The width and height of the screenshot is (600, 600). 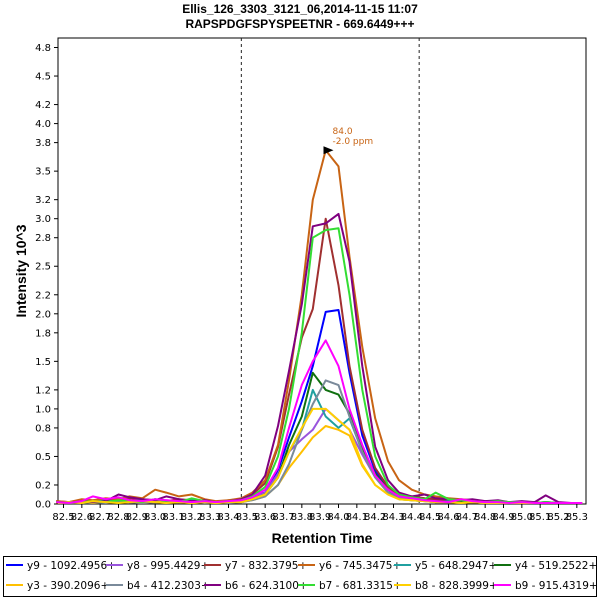 I want to click on legend-label: y9 - 1092.4956+, so click(x=71, y=566).